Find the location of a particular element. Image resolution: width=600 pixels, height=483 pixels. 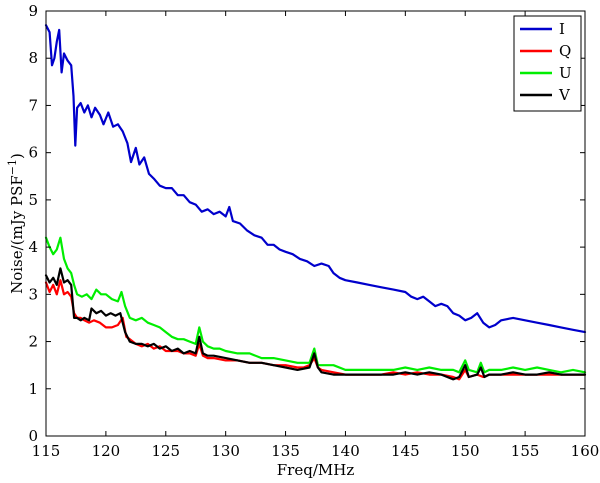

x-tick-label: 130 is located at coordinates (225, 451).